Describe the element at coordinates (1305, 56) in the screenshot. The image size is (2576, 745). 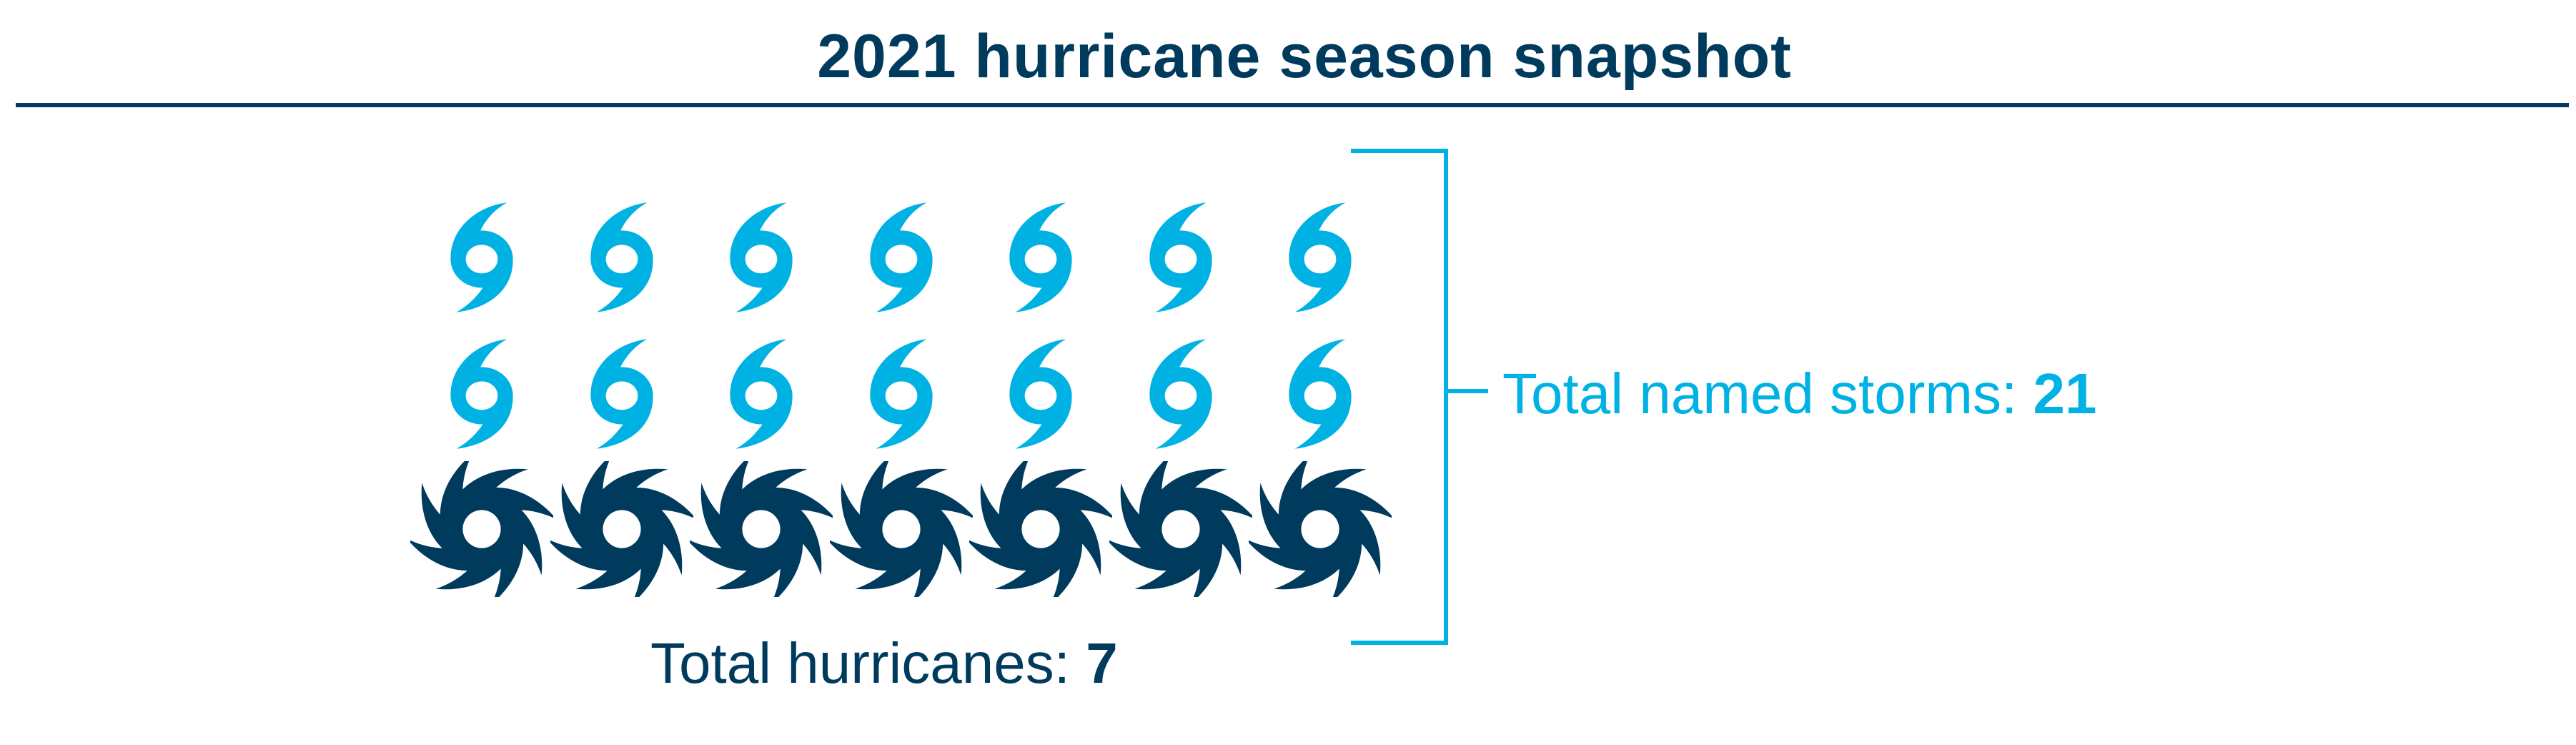
I see `page-title: 2021 hurricane season snapshot` at that location.